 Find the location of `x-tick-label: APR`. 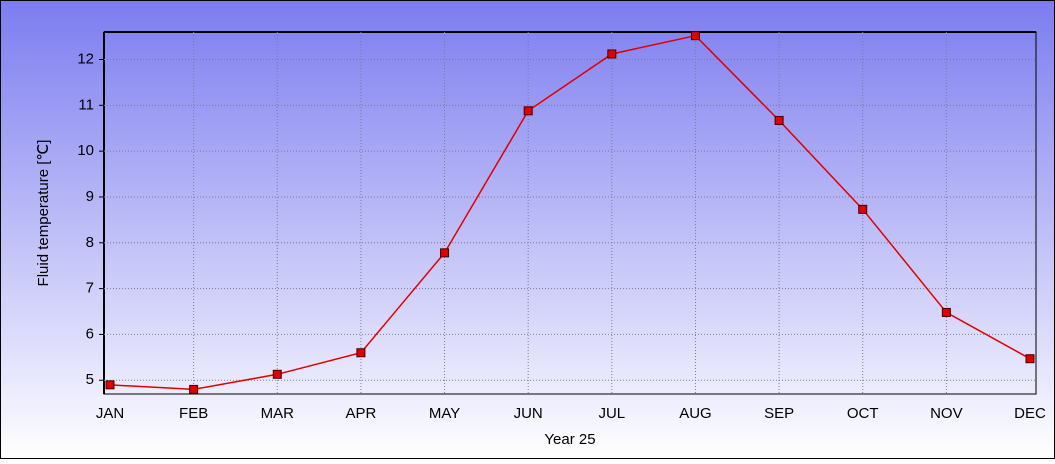

x-tick-label: APR is located at coordinates (360, 413).